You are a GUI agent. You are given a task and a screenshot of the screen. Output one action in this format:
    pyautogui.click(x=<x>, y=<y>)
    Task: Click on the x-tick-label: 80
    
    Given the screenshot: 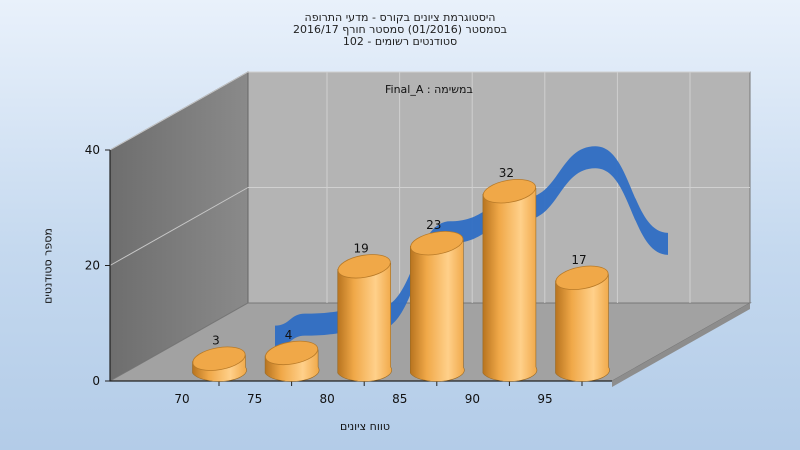 What is the action you would take?
    pyautogui.click(x=327, y=399)
    